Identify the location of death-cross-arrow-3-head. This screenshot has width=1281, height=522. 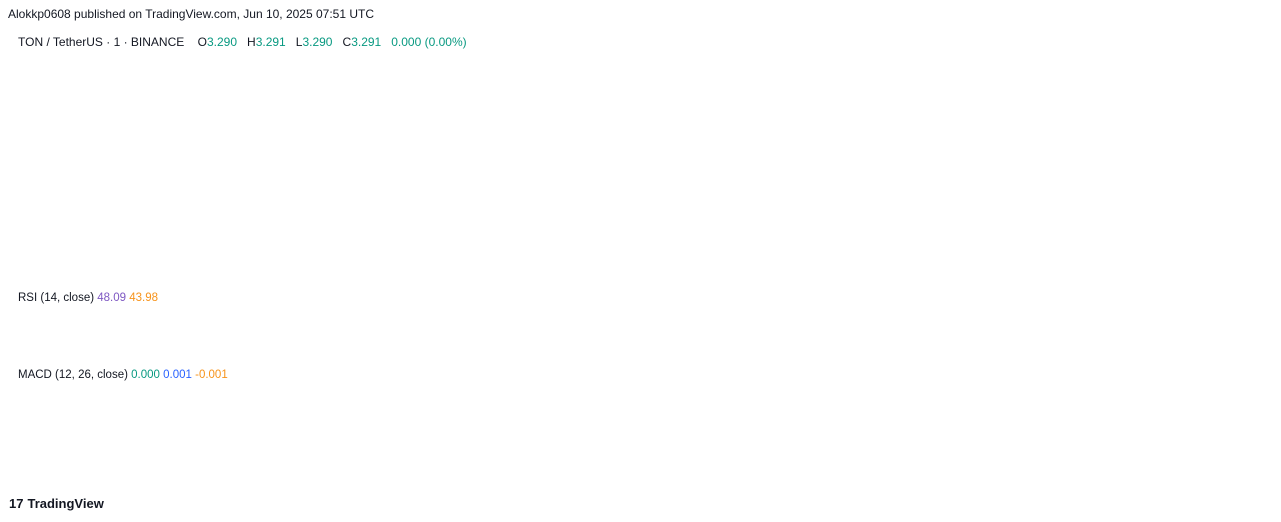
(453, 403).